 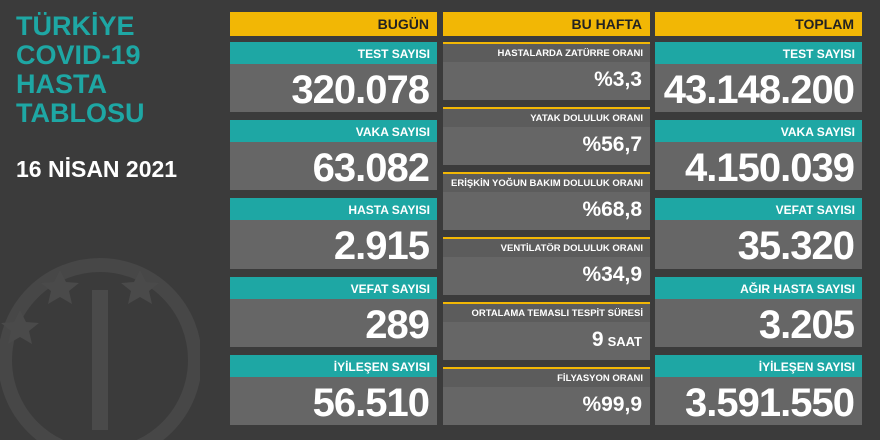 What do you see at coordinates (546, 341) in the screenshot?
I see `card-value: 9 SAAT` at bounding box center [546, 341].